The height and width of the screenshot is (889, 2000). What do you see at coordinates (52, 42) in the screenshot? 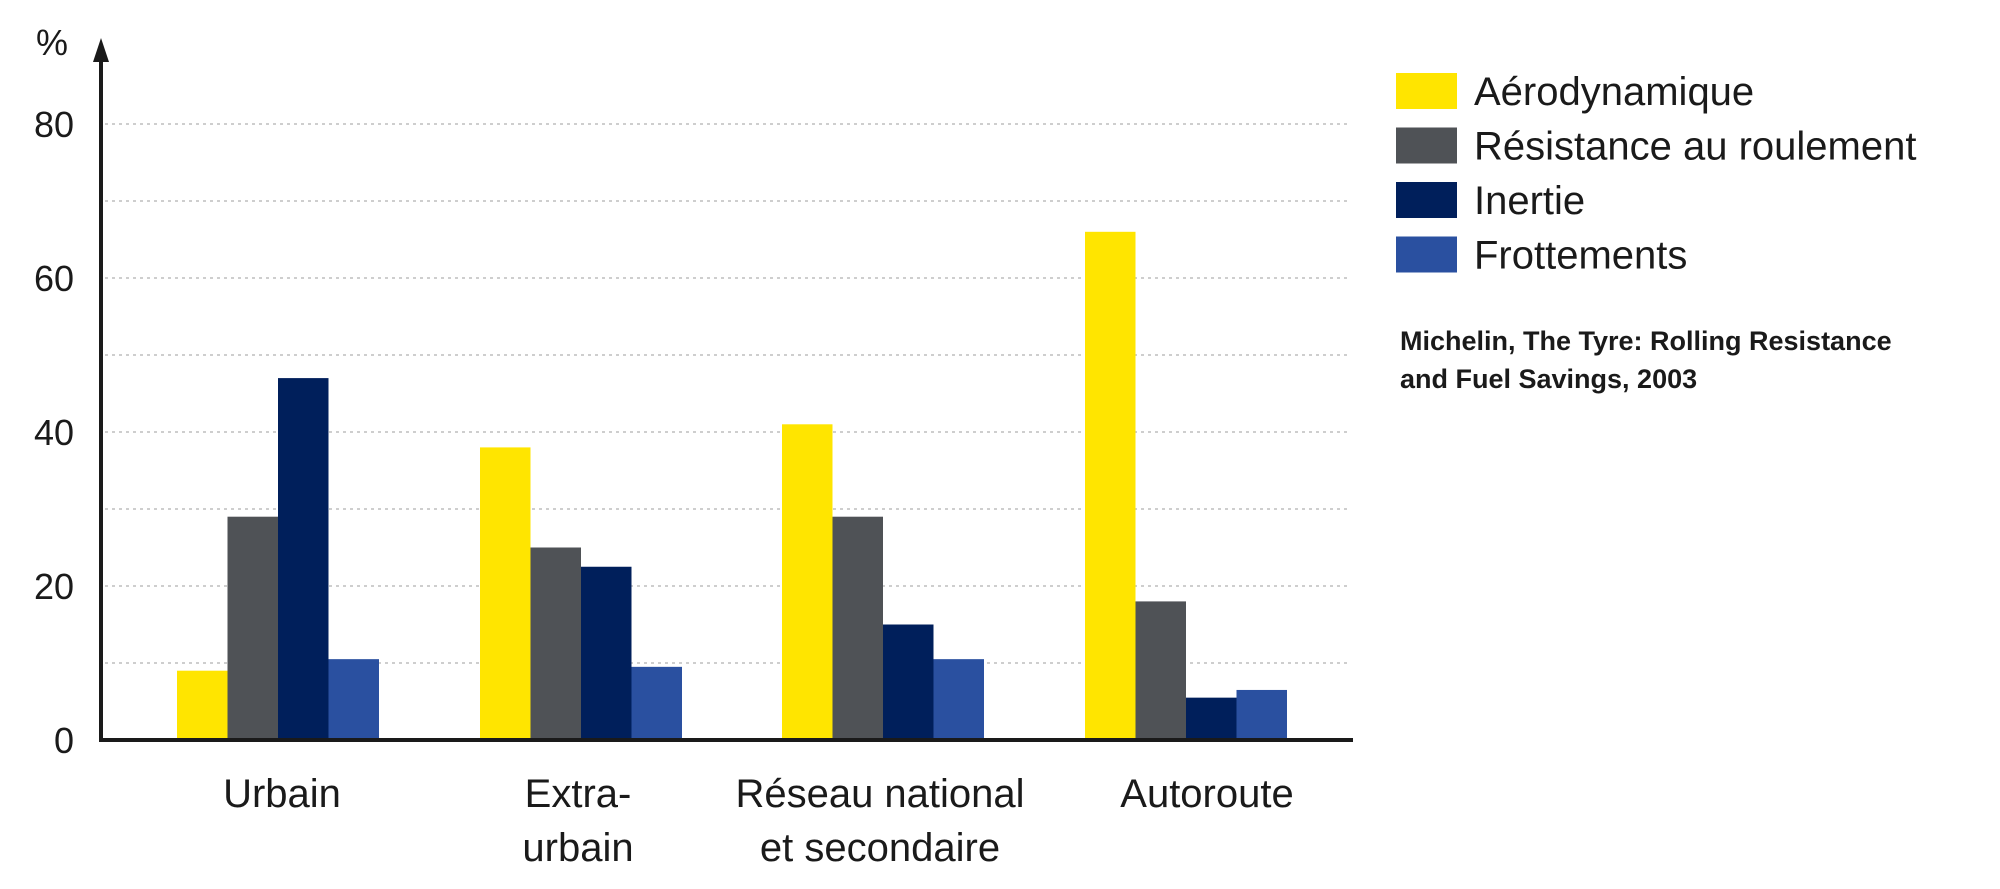
I see `y-axis-label: %` at bounding box center [52, 42].